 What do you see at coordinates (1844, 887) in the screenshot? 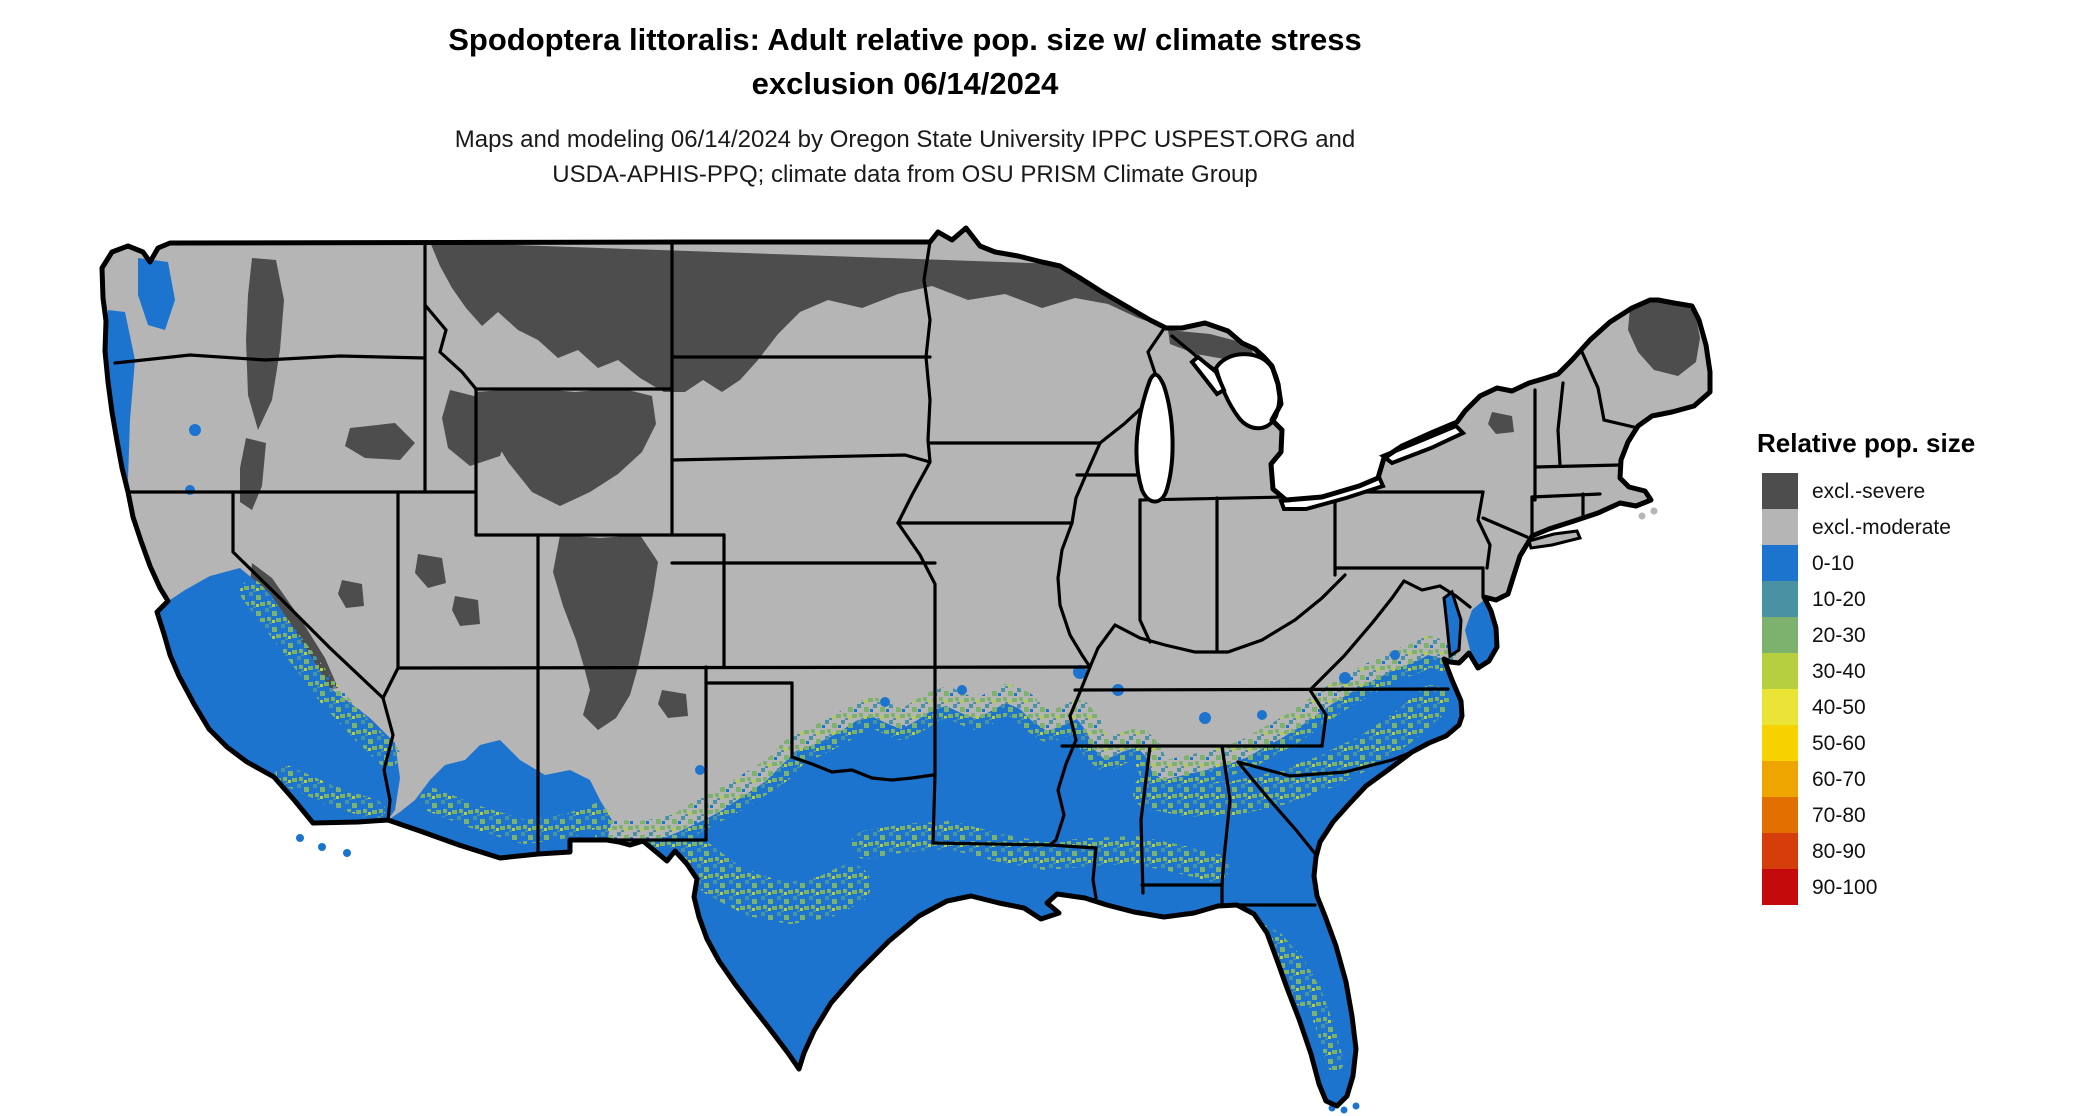
I see `legend-label-90-100: 90-100` at bounding box center [1844, 887].